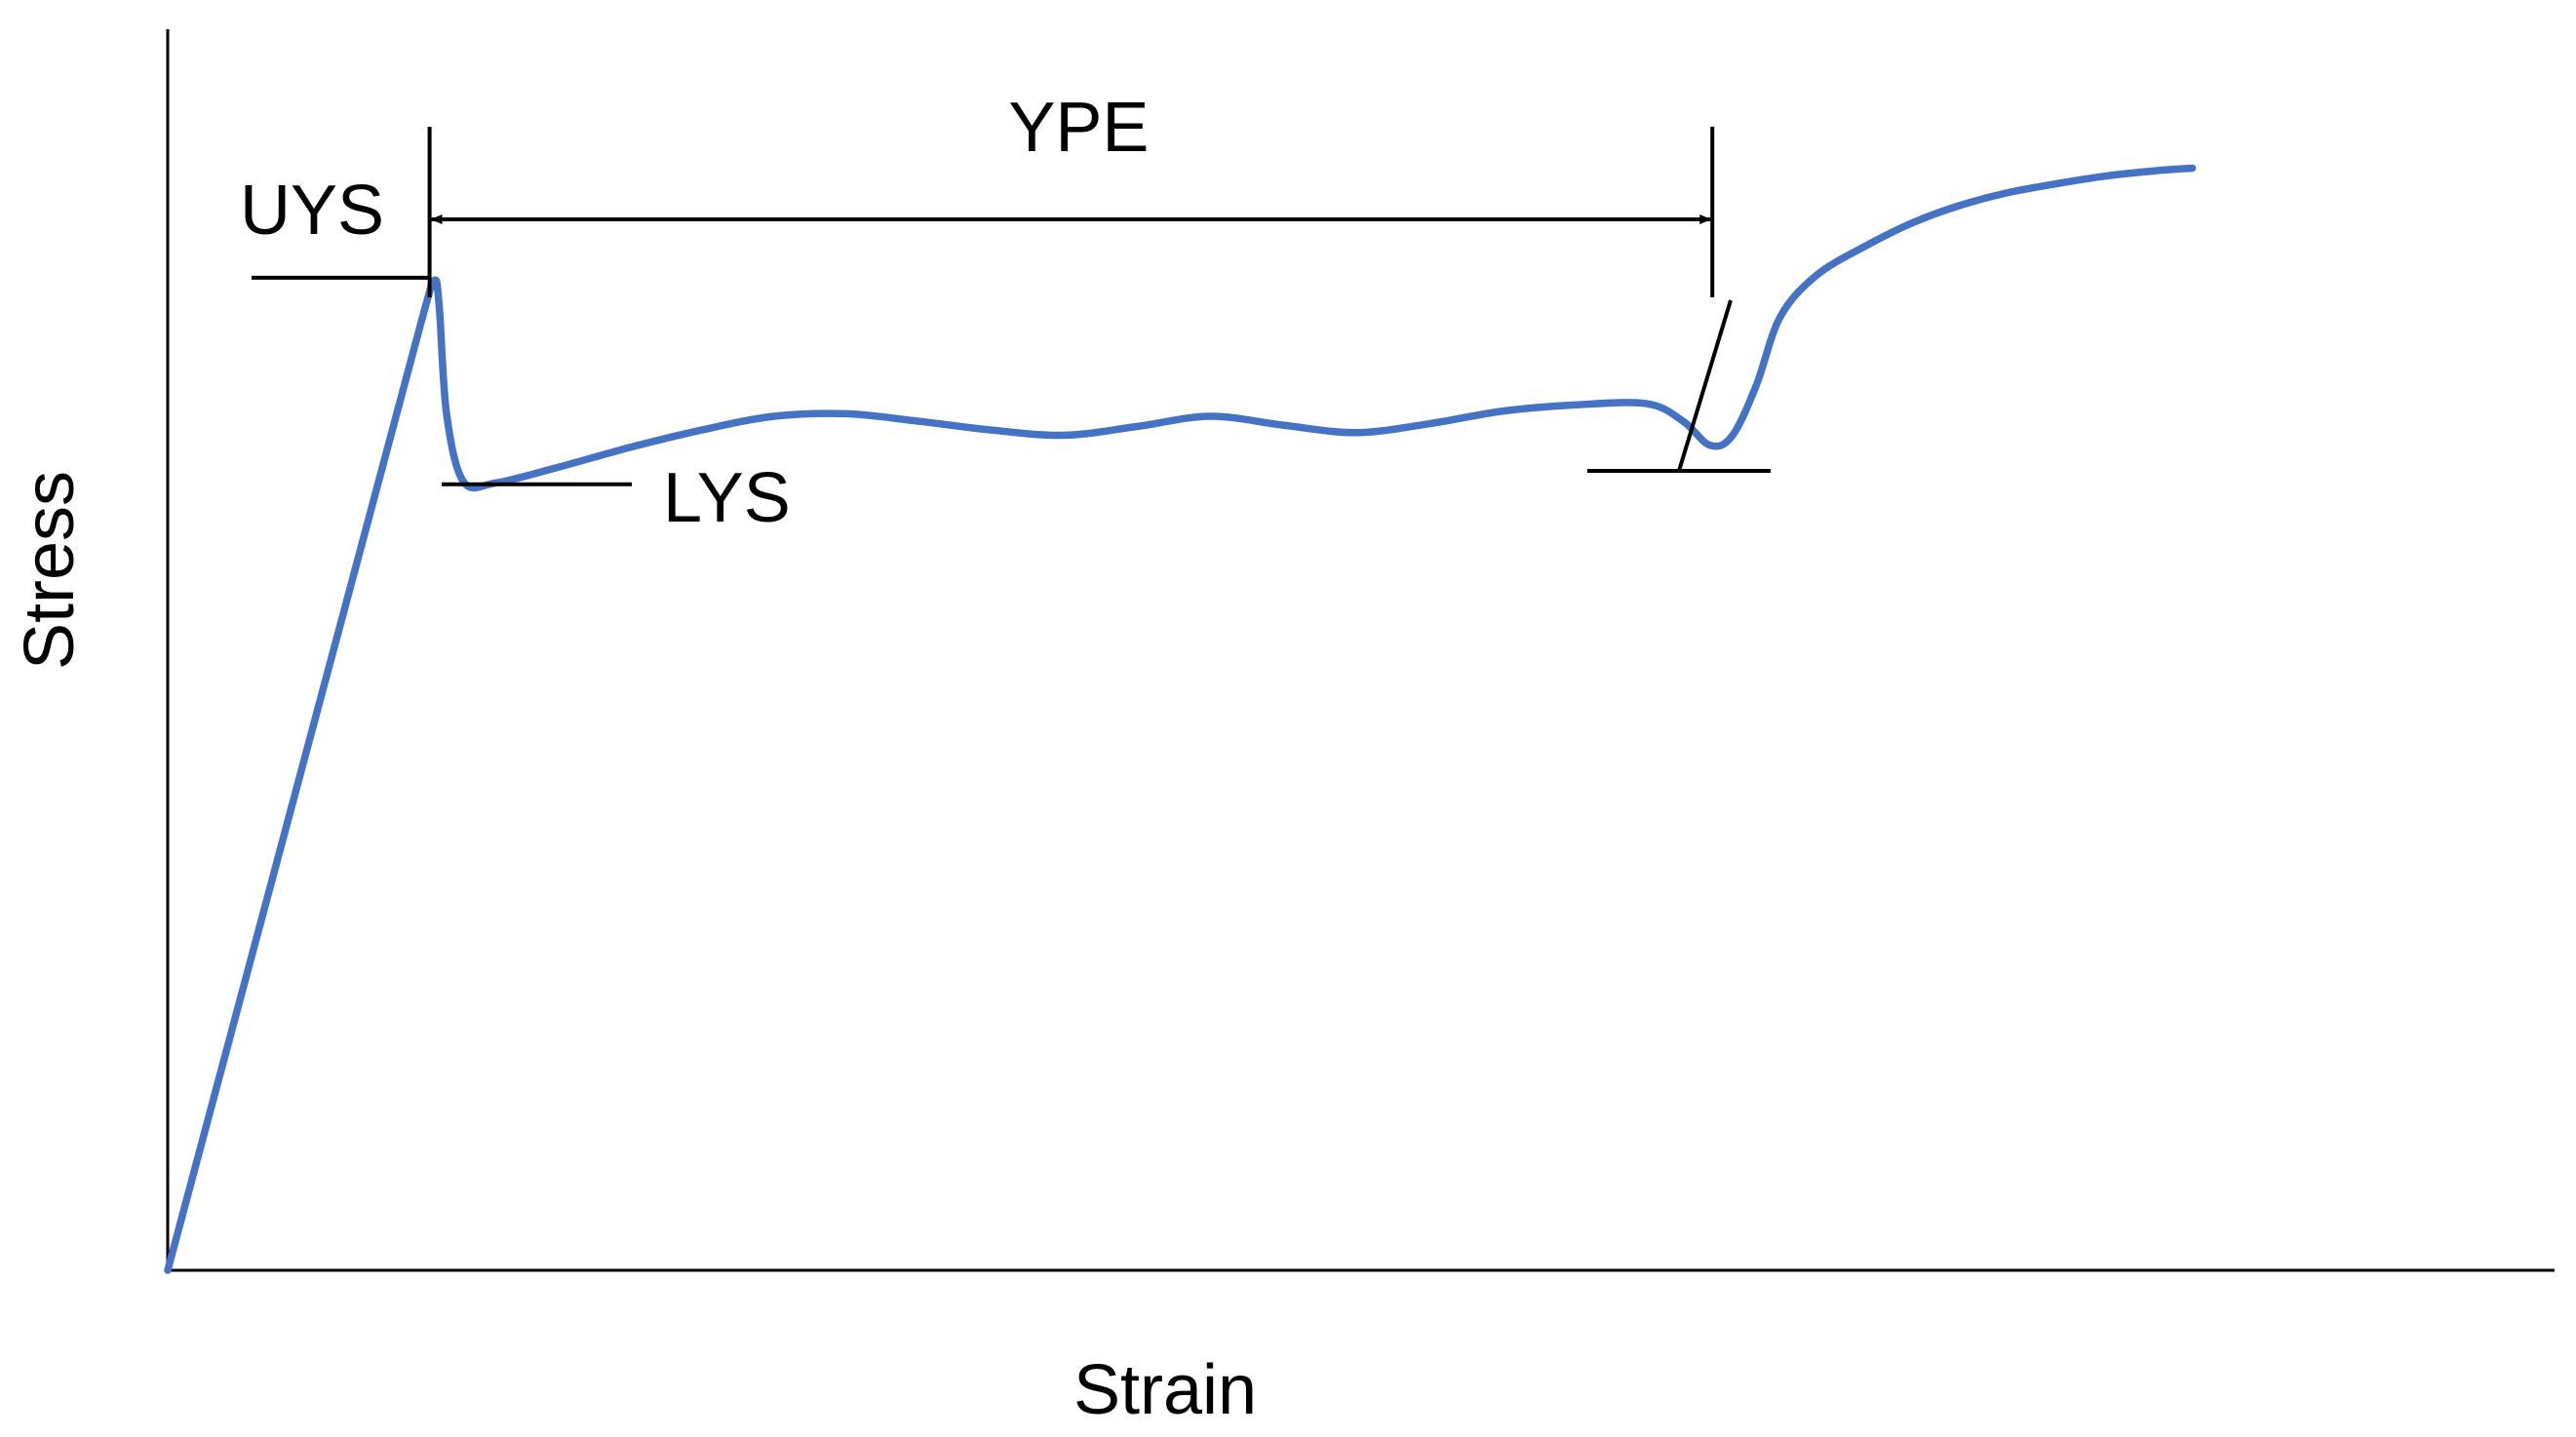 The image size is (2576, 1437). Describe the element at coordinates (50, 571) in the screenshot. I see `y-axis-label: Stress` at that location.